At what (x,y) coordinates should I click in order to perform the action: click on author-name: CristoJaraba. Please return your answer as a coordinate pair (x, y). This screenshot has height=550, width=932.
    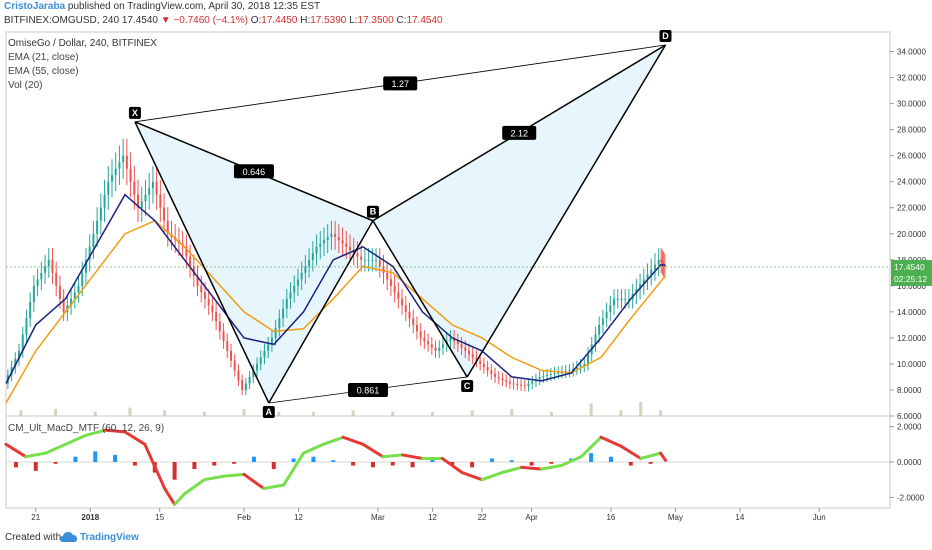
    Looking at the image, I should click on (35, 6).